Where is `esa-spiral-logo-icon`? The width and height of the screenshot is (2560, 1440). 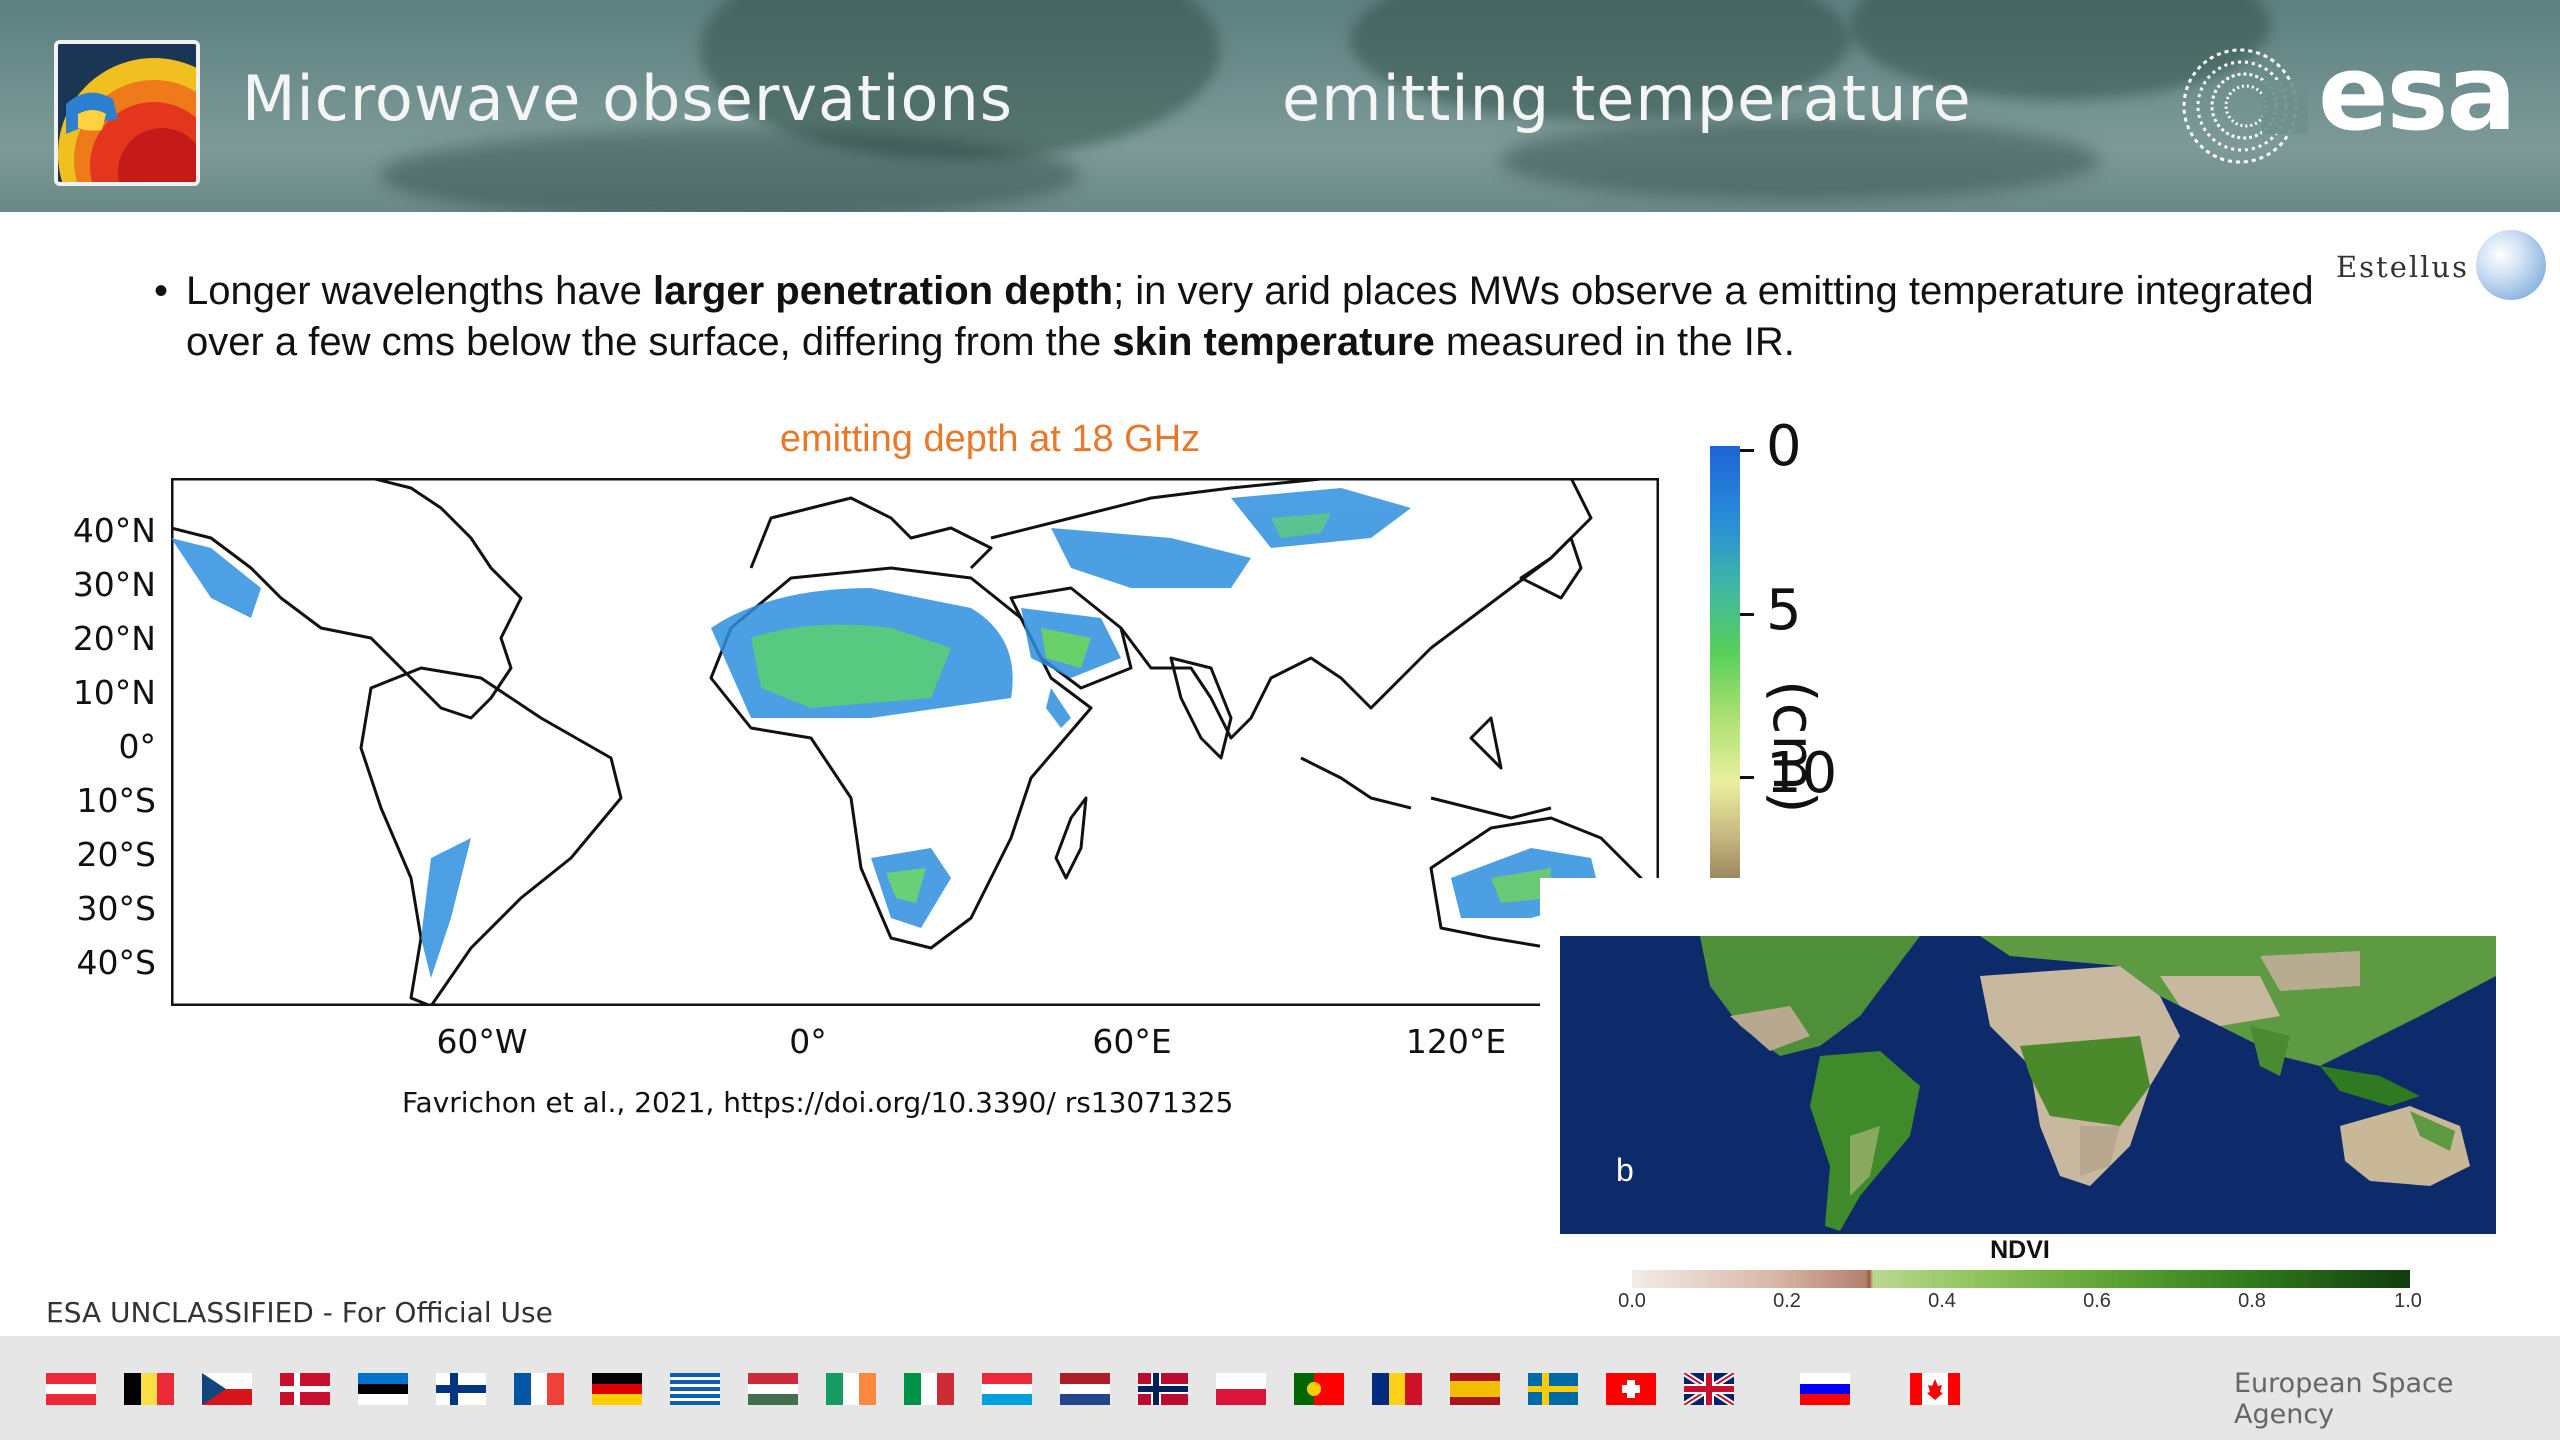
esa-spiral-logo-icon is located at coordinates (2245, 106).